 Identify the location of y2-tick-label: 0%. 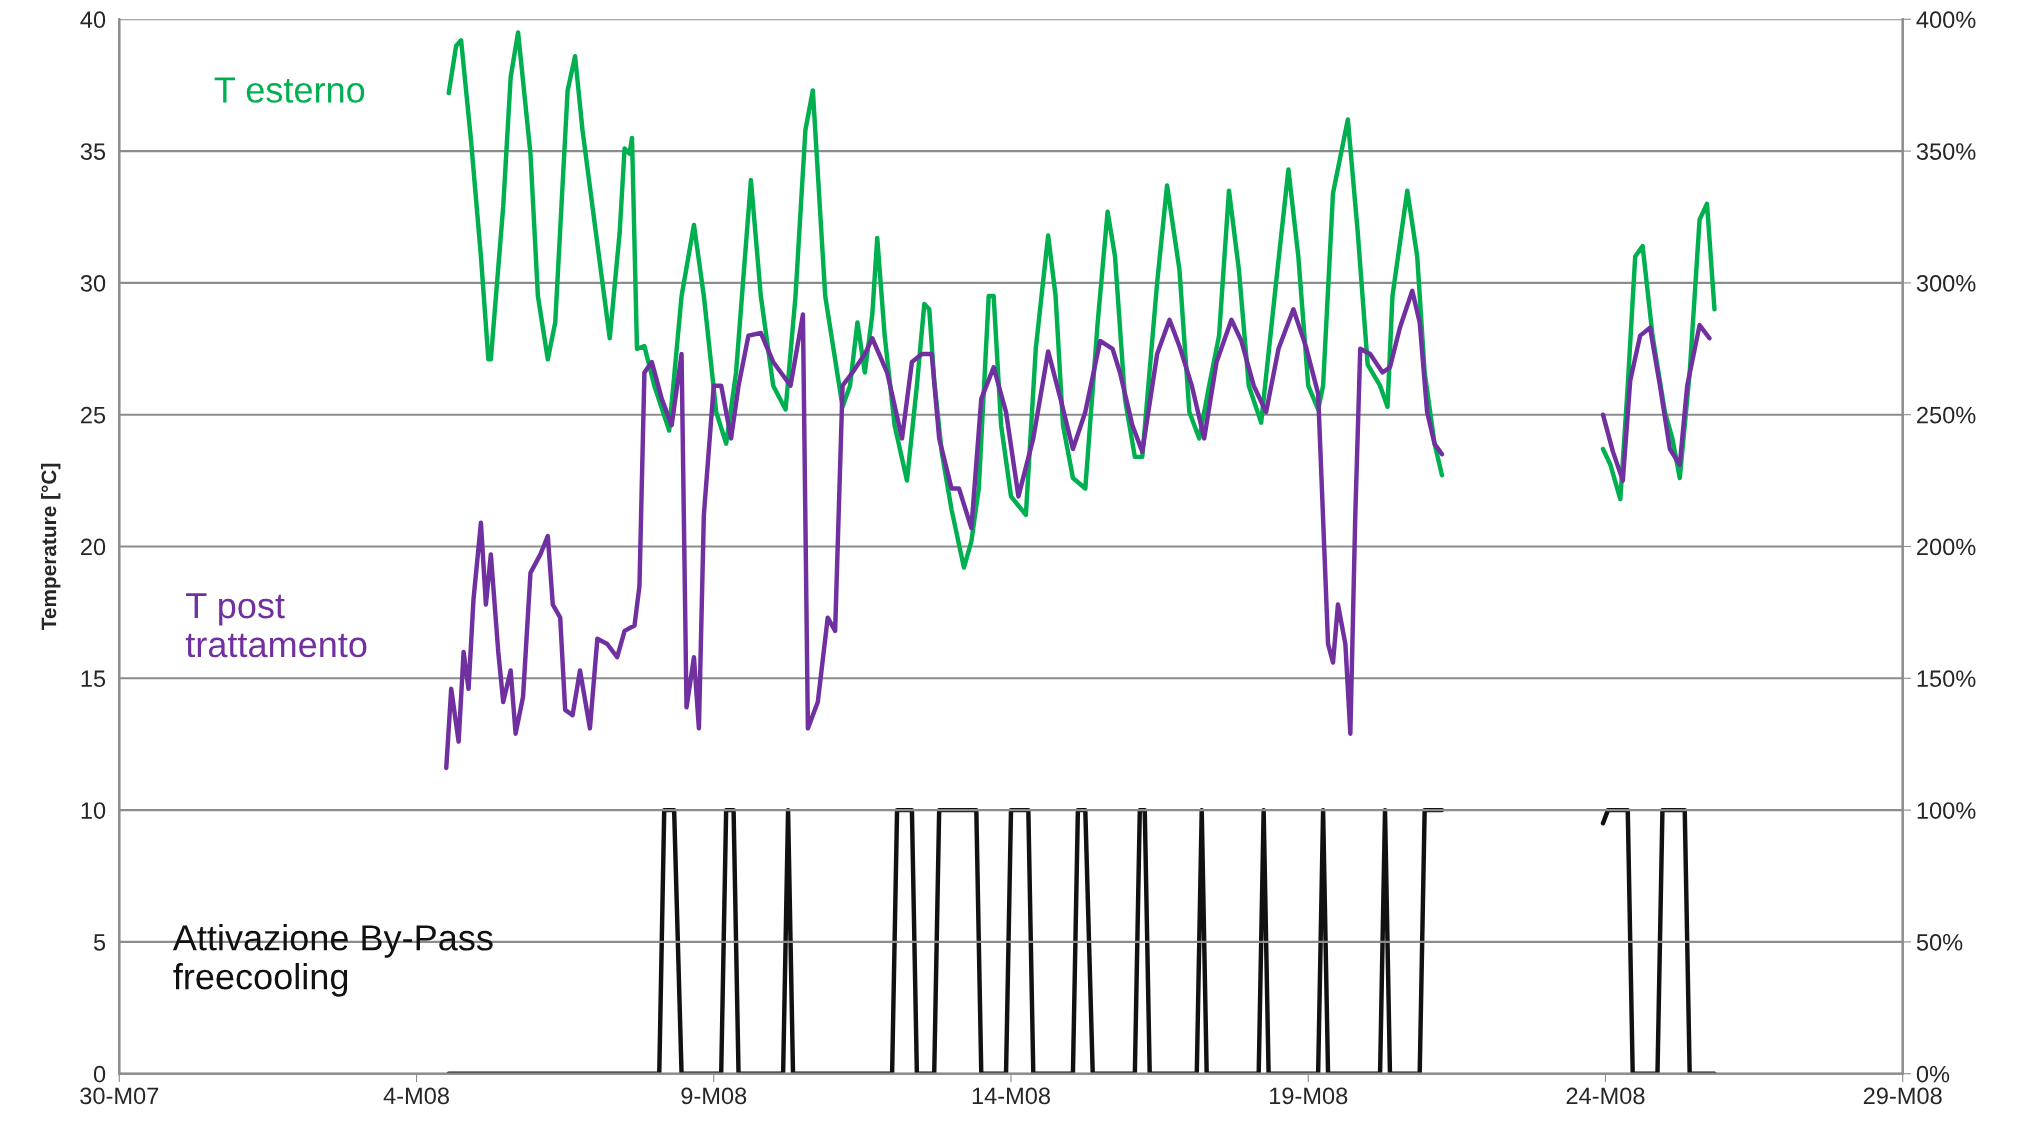
(1933, 1074).